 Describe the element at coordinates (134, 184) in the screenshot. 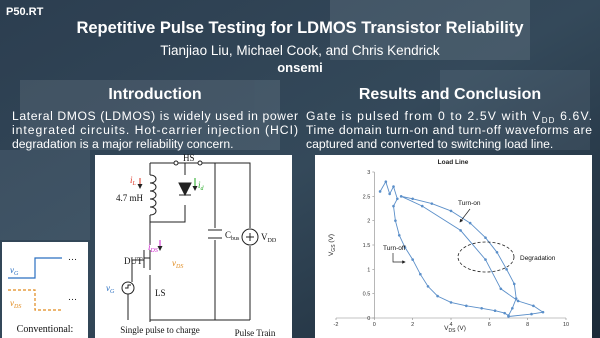

I see `subscript: L` at that location.